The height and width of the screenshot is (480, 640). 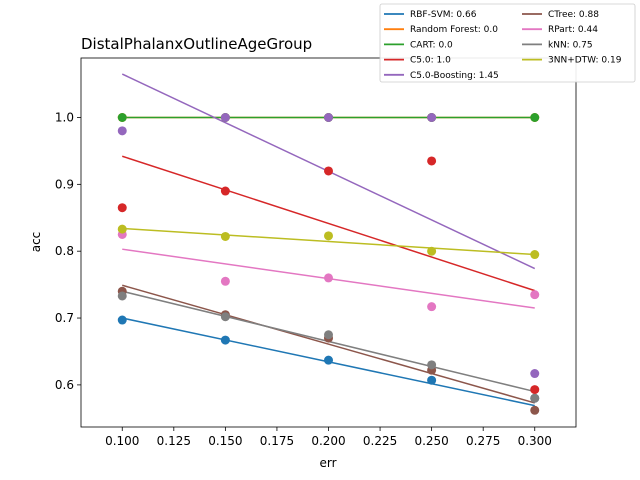 What do you see at coordinates (573, 30) in the screenshot?
I see `legend-label: RPart: 0.44` at bounding box center [573, 30].